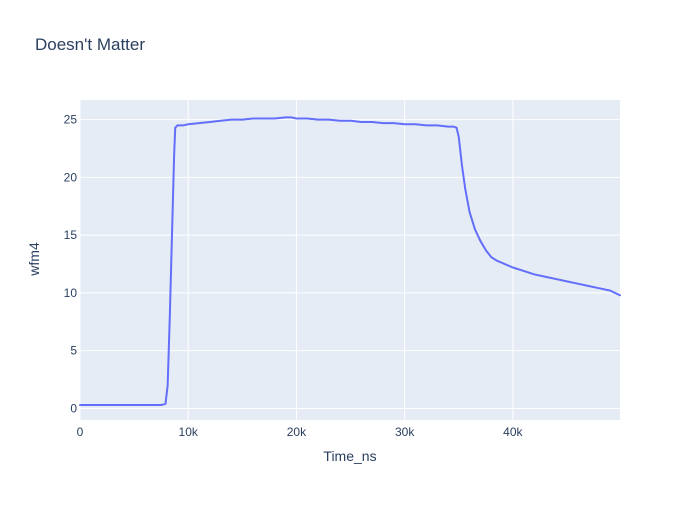 This screenshot has height=505, width=700. I want to click on y-tick-label: 20, so click(71, 177).